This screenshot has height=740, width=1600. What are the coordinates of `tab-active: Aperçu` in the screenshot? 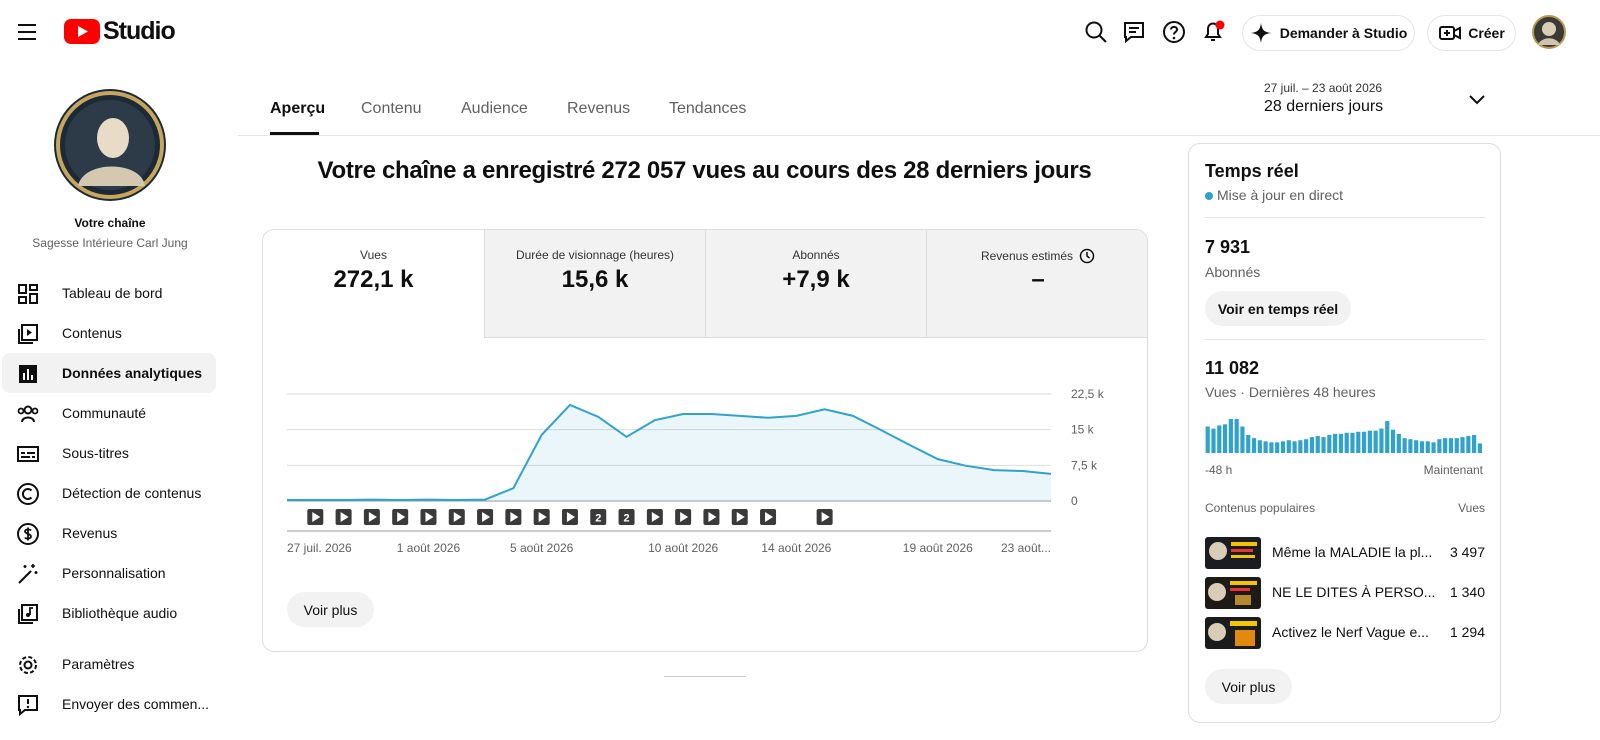 It's located at (298, 108).